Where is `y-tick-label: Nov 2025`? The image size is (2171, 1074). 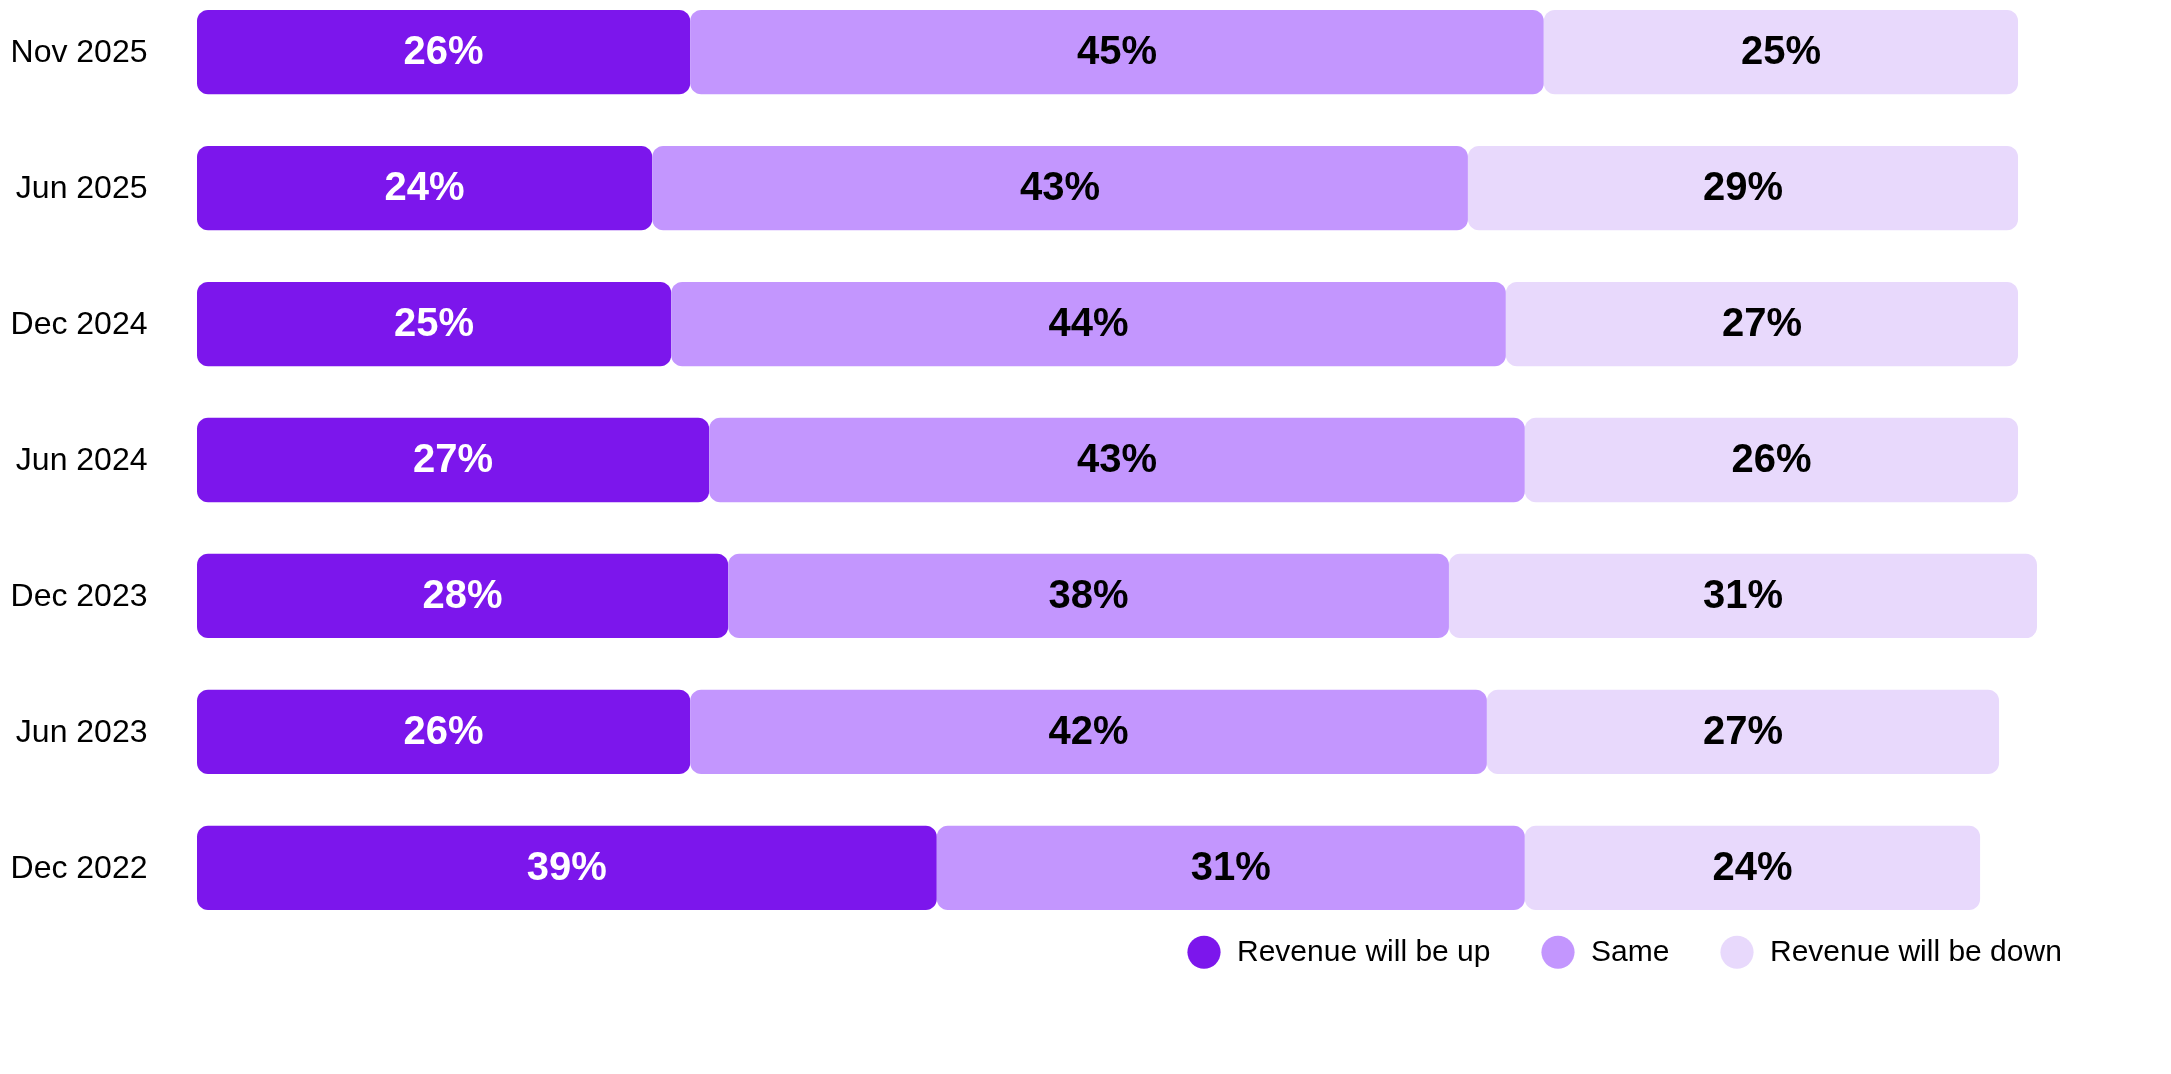
y-tick-label: Nov 2025 is located at coordinates (79, 51).